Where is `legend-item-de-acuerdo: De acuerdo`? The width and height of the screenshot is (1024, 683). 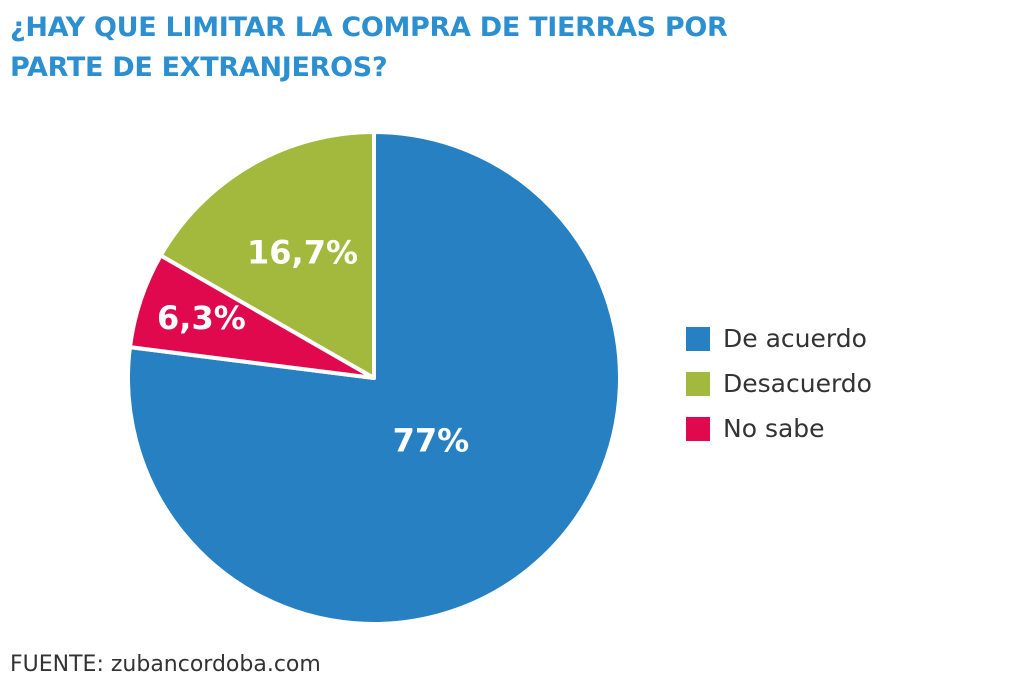 legend-item-de-acuerdo: De acuerdo is located at coordinates (779, 338).